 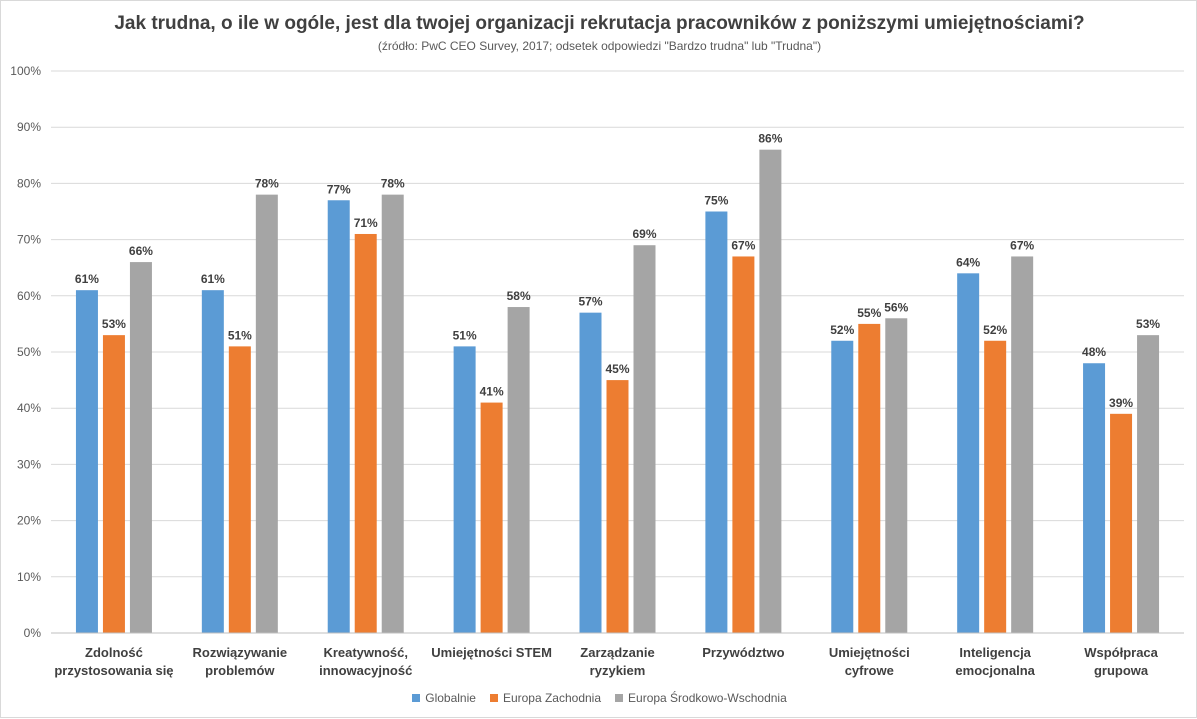 I want to click on y-tick-label: 50%, so click(x=29, y=352).